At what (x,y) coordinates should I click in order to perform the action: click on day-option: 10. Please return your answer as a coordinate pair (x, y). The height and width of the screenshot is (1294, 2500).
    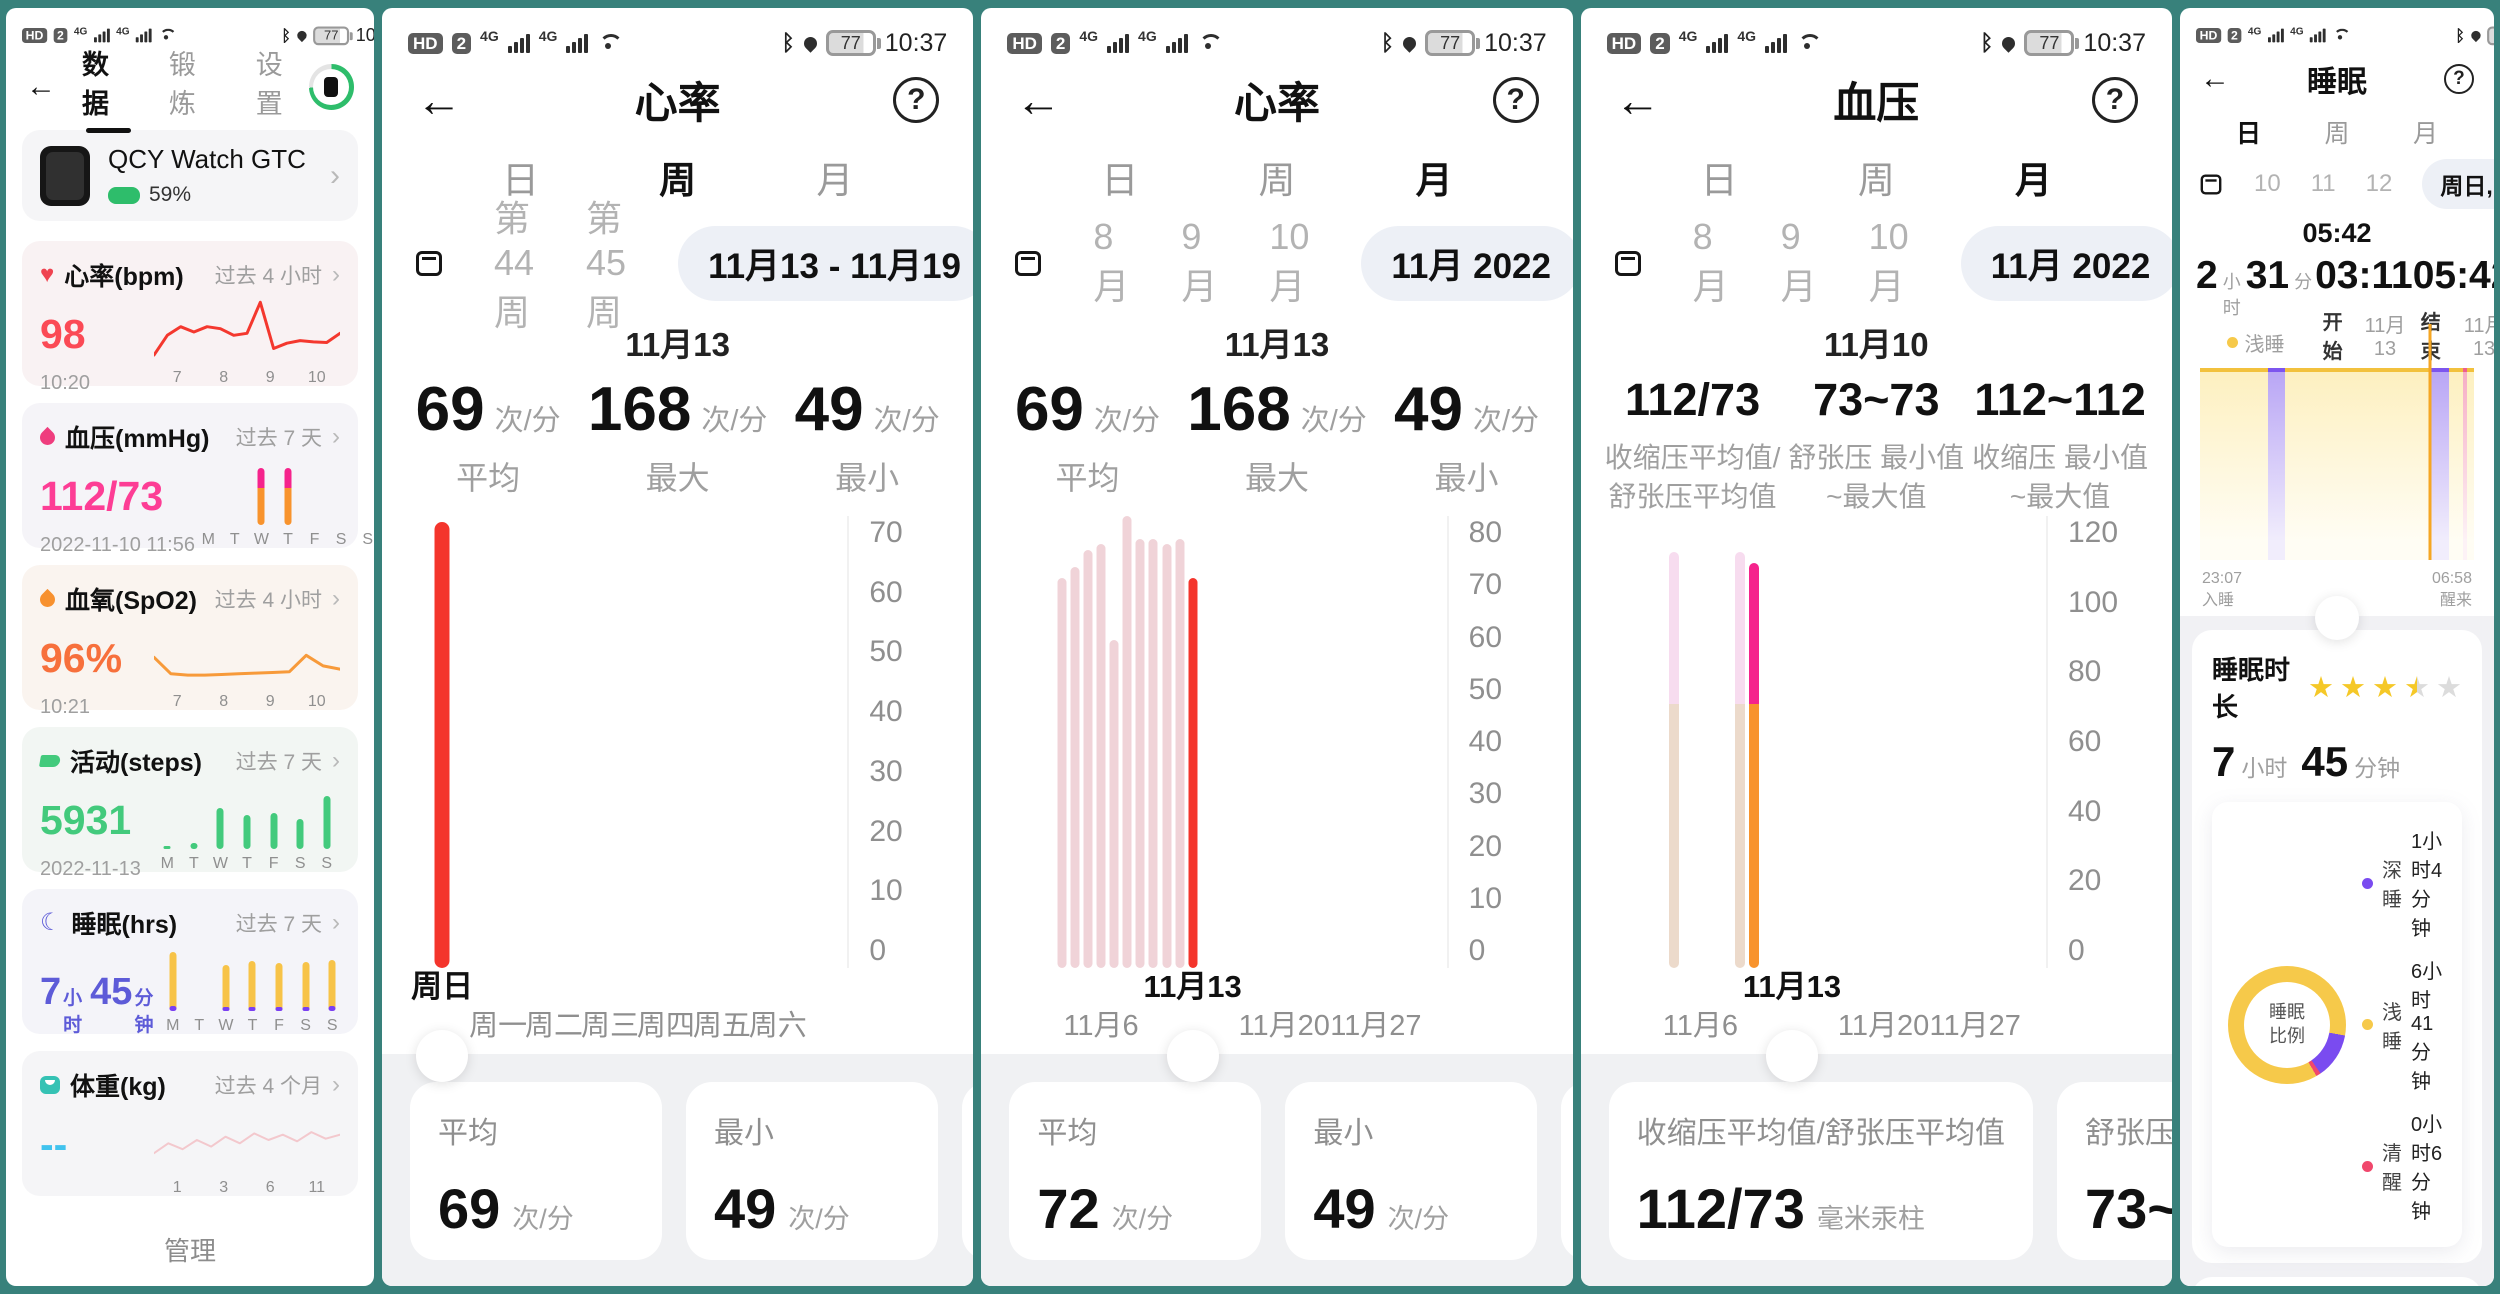
    Looking at the image, I should click on (2267, 183).